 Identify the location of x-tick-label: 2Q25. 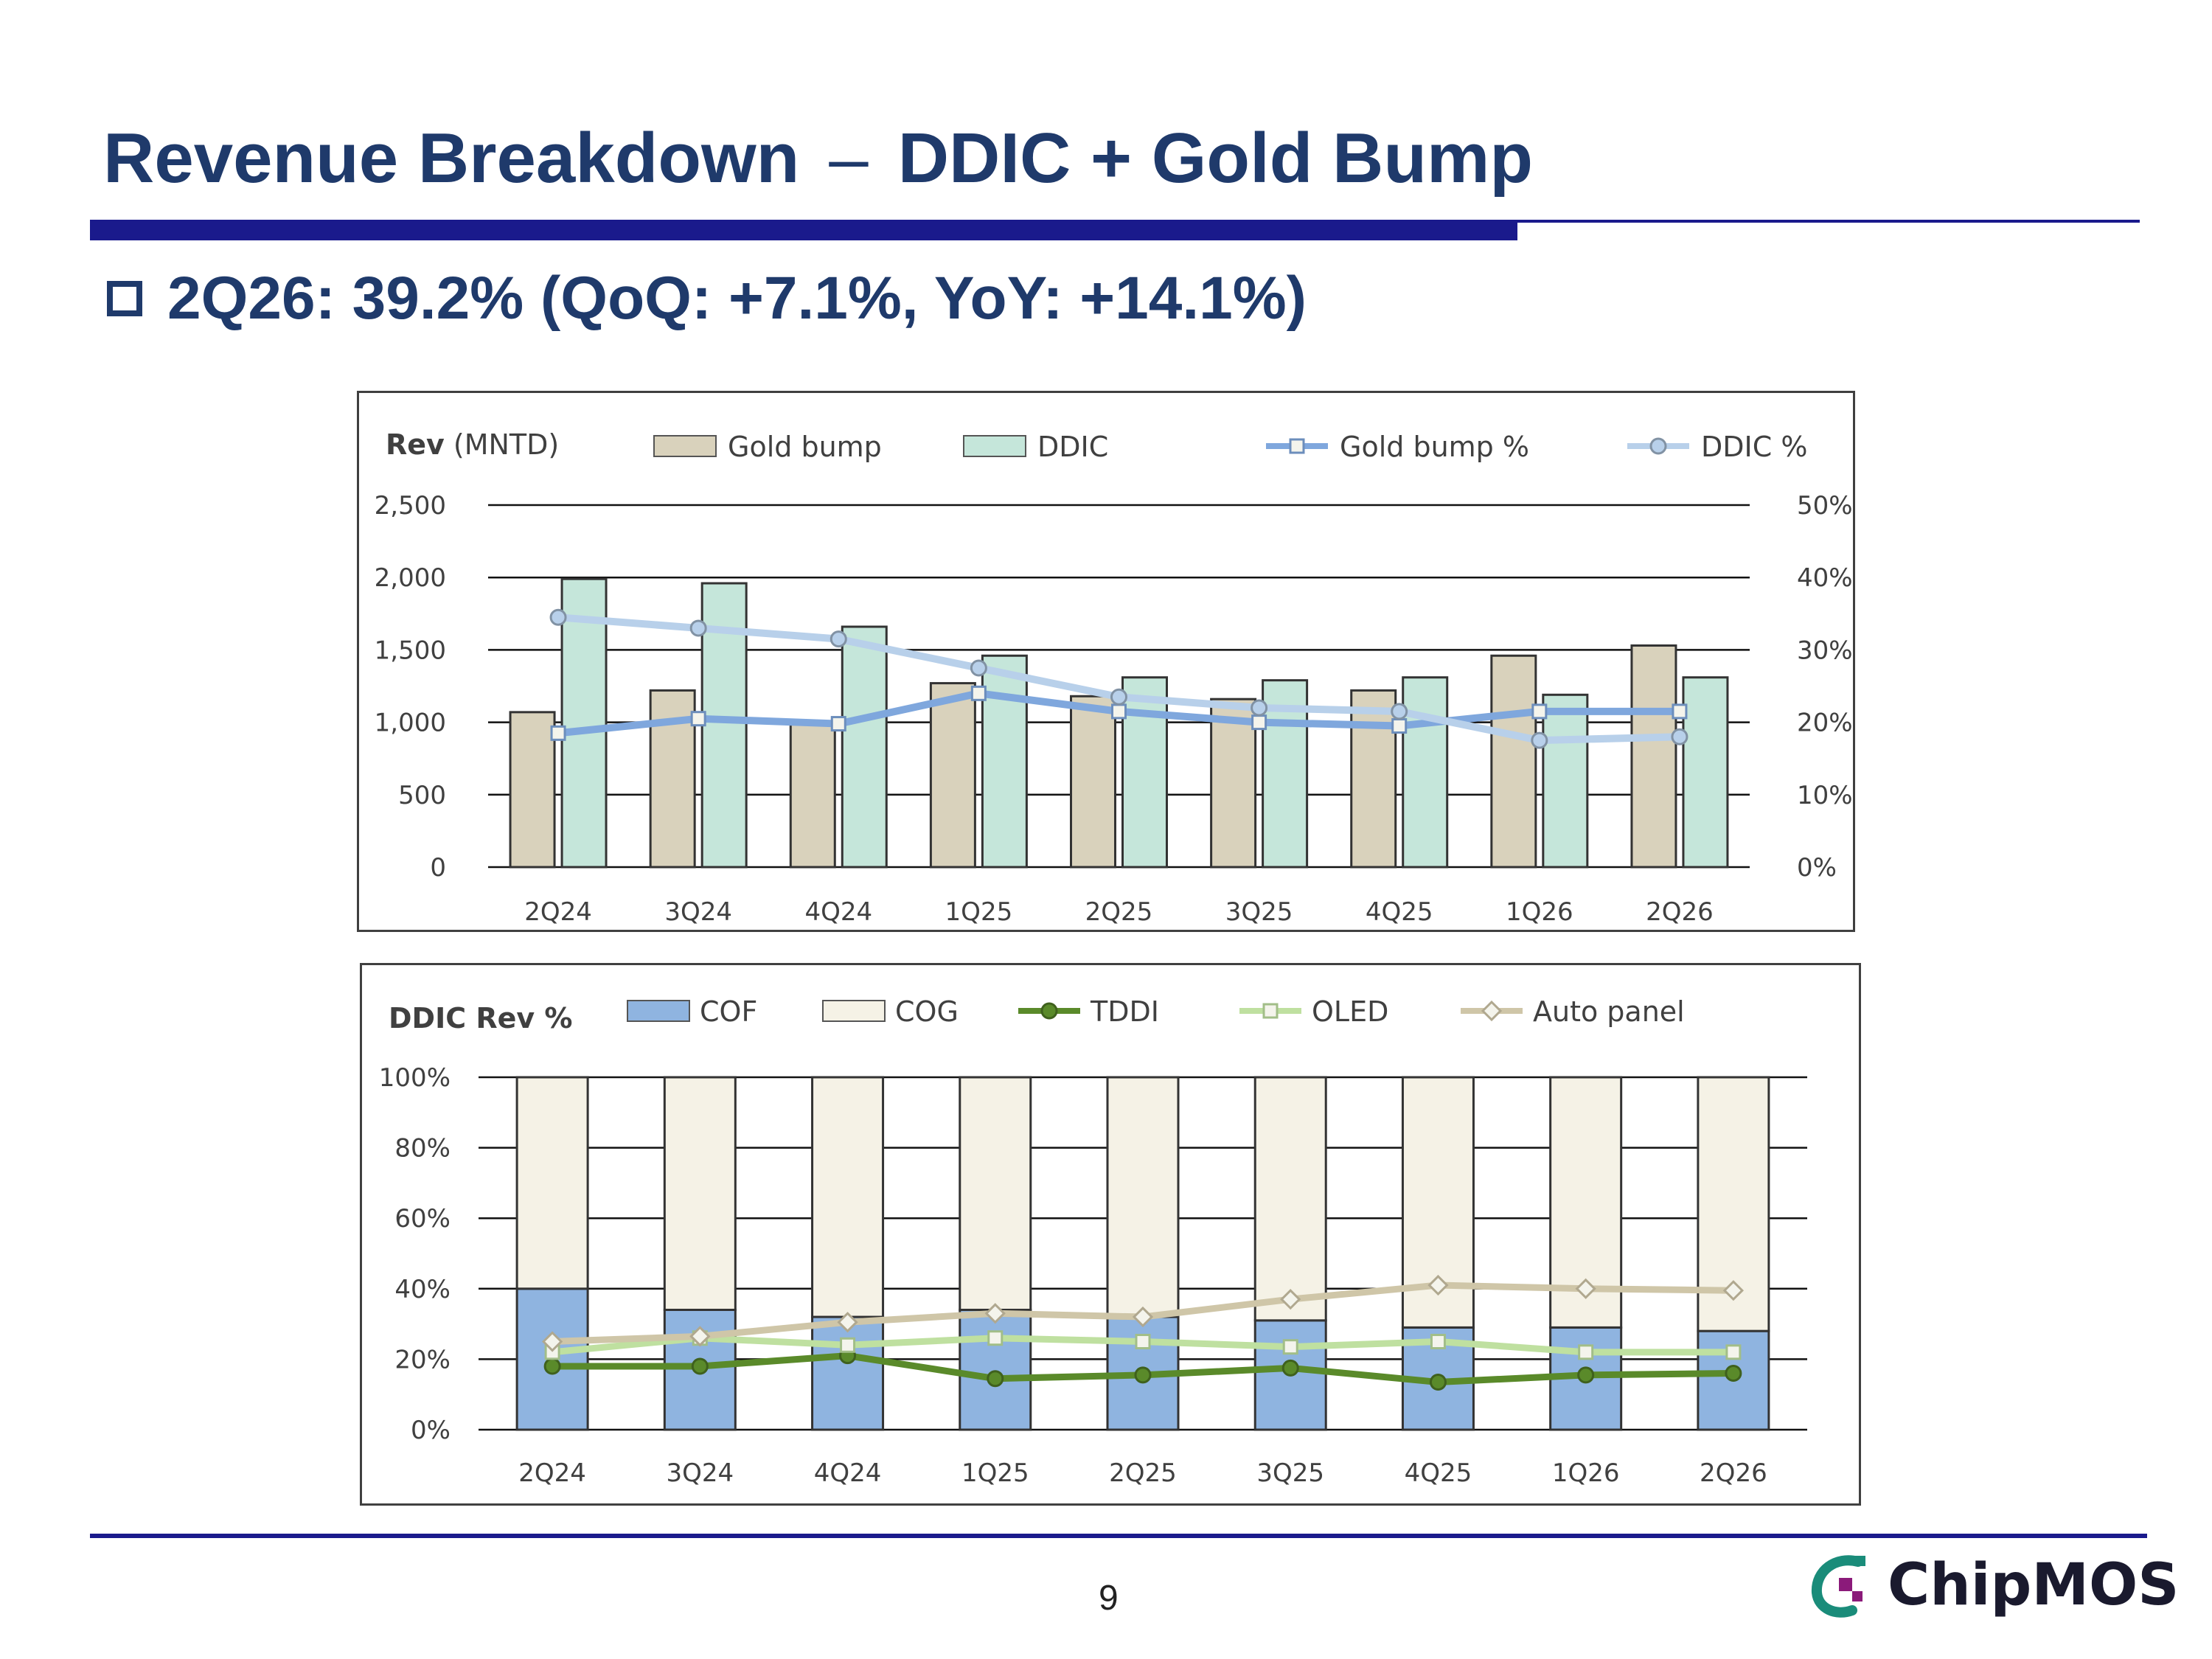
(1143, 1473).